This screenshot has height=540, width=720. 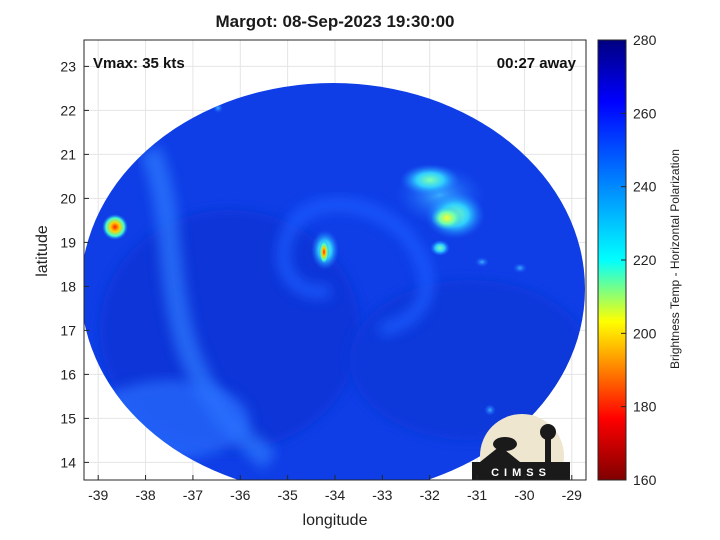 I want to click on y-tick-label: 20, so click(x=68, y=198).